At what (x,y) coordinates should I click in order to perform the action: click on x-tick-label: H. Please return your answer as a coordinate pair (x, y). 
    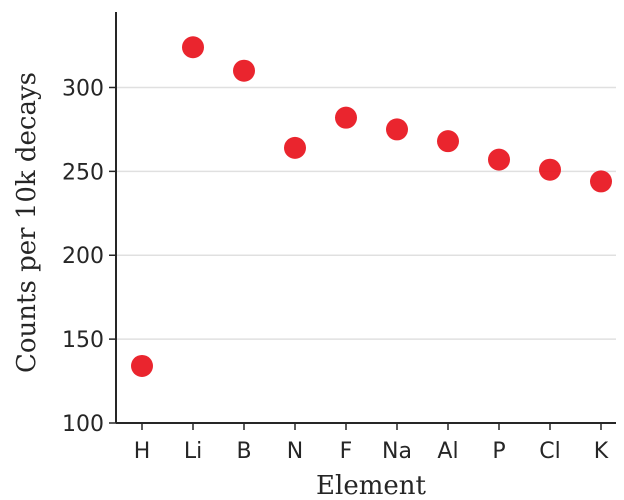
    Looking at the image, I should click on (142, 451).